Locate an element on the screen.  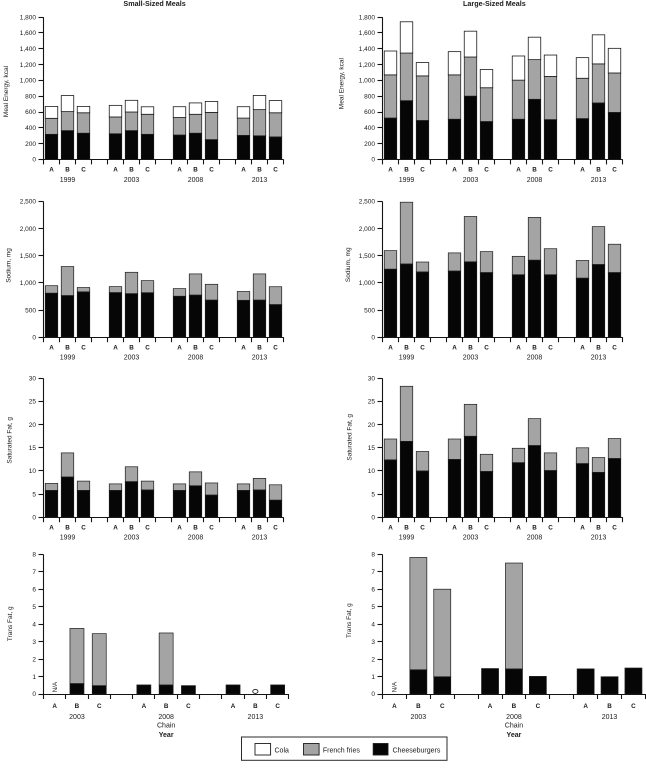
svg-text: 1,500 is located at coordinates (28, 256).